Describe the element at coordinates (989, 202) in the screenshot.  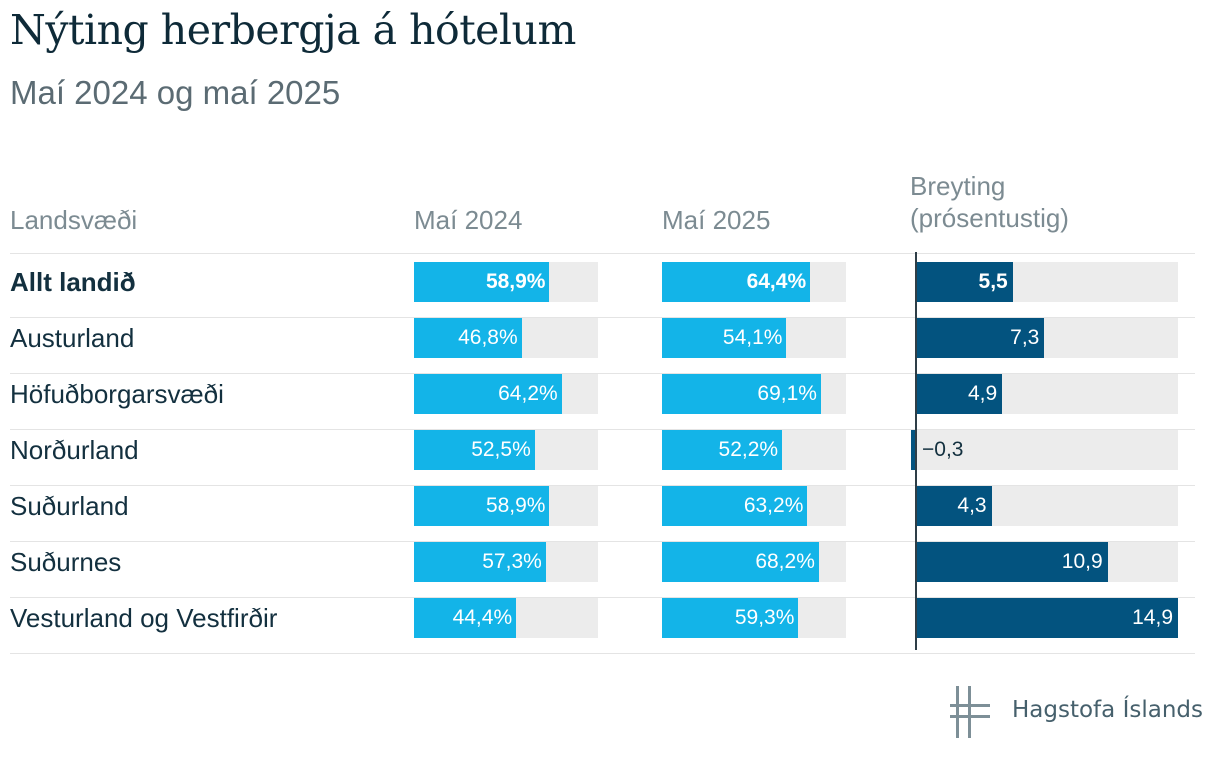
I see `column-header-change: Breyting (prósentustig)` at that location.